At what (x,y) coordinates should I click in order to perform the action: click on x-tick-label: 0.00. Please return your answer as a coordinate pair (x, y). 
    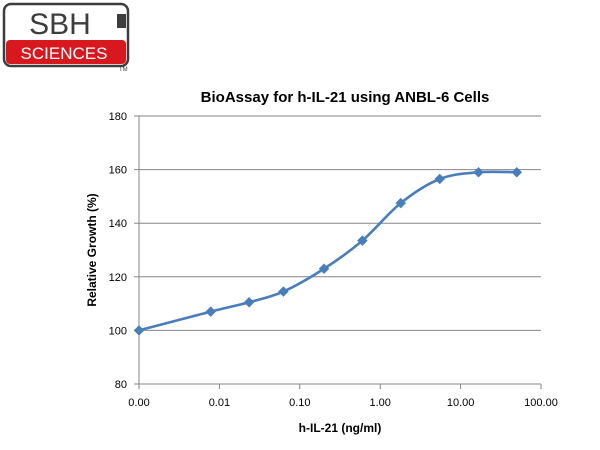
    Looking at the image, I should click on (138, 403).